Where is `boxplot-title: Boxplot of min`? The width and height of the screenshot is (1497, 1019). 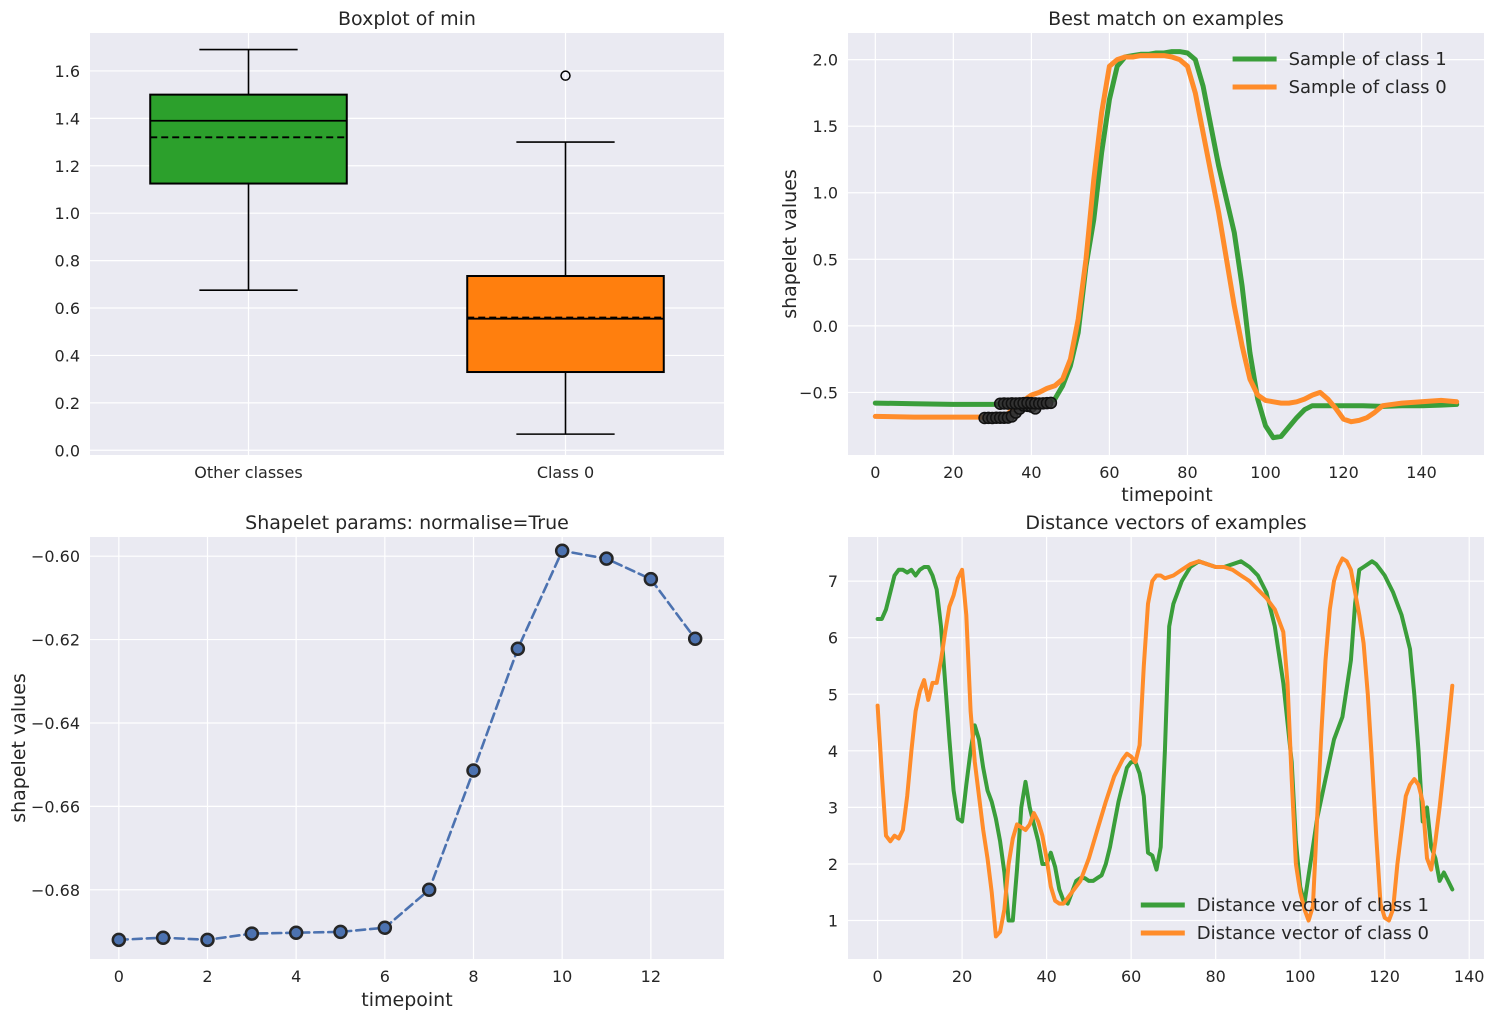 boxplot-title: Boxplot of min is located at coordinates (407, 19).